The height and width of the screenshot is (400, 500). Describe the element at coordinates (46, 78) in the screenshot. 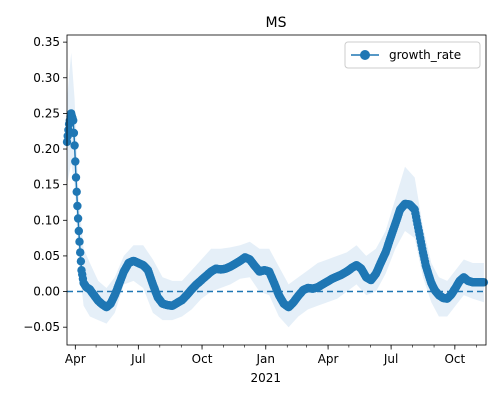

I see `y-tick-label: 0.30` at that location.